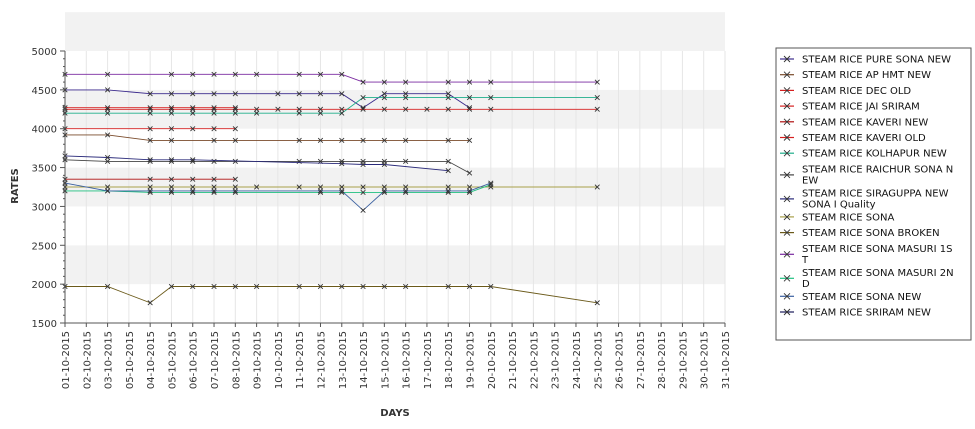 This screenshot has width=975, height=429. Describe the element at coordinates (300, 360) in the screenshot. I see `x-tick-label: 11-10-2015` at that location.